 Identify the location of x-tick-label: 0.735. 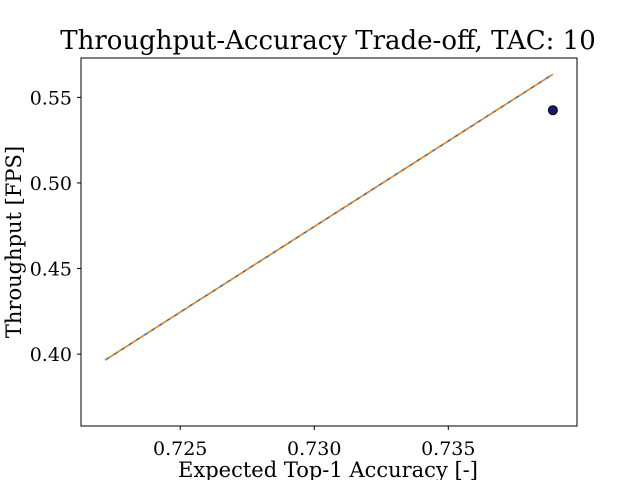
(448, 449).